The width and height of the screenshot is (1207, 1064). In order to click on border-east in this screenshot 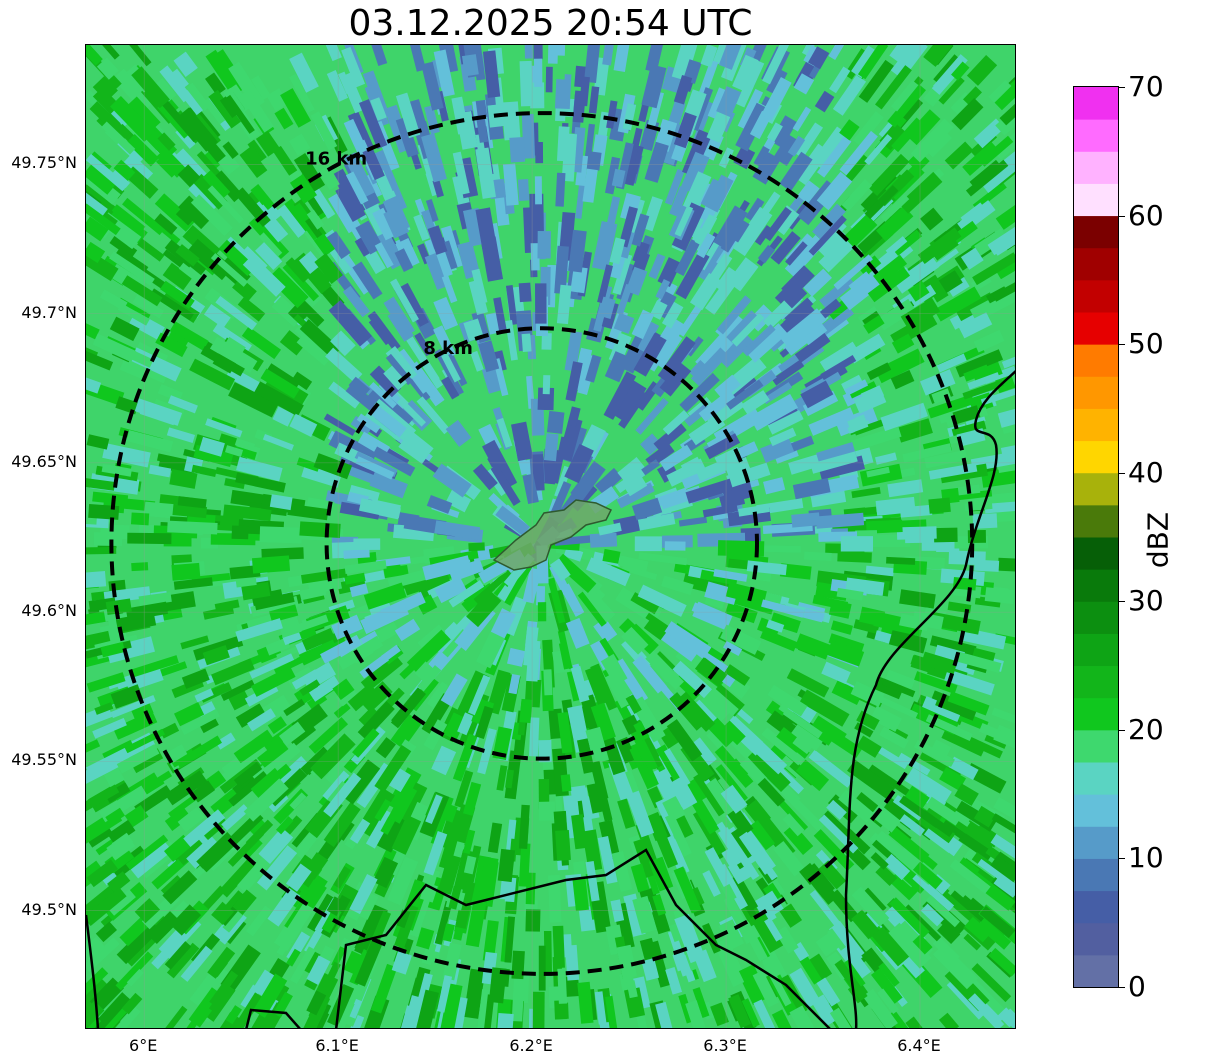, I will do `click(929, 699)`.